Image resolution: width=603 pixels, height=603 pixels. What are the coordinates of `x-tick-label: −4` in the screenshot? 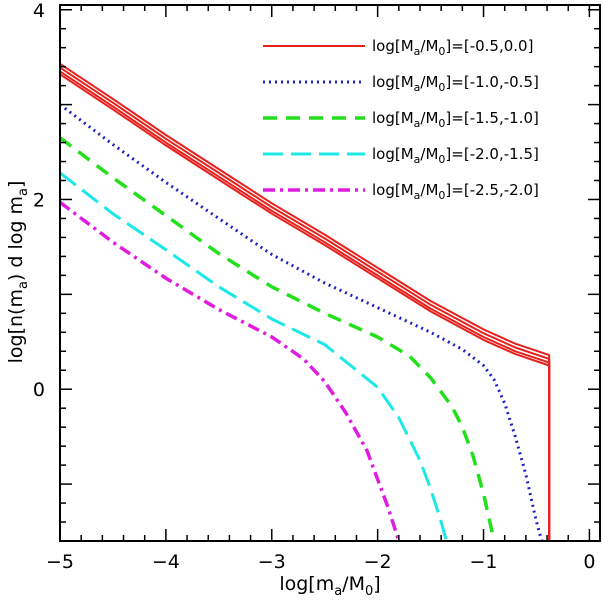 It's located at (166, 562).